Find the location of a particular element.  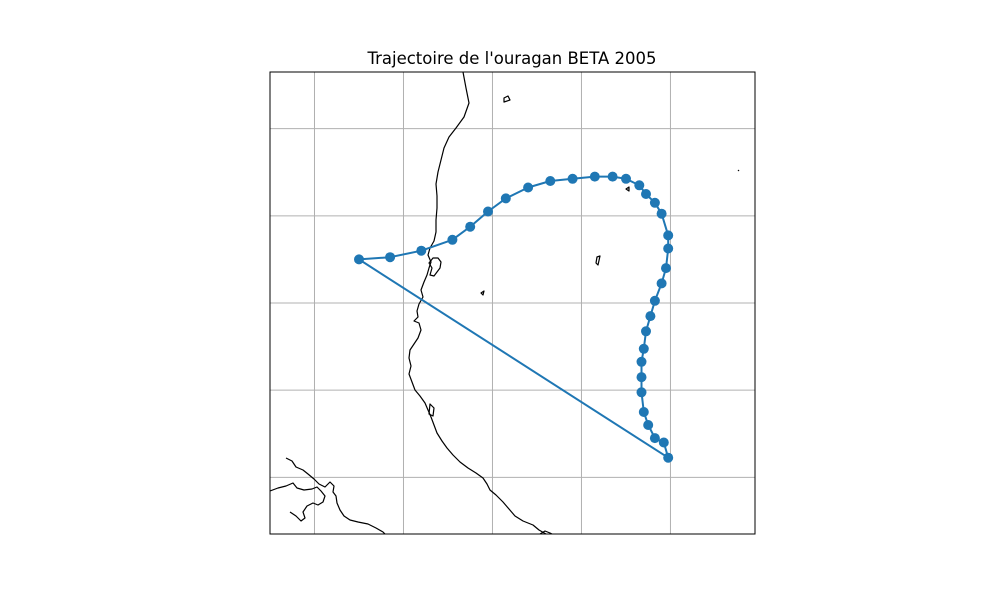

map-title: Trajectoire de l'ouragan BETA 2005 is located at coordinates (511, 58).